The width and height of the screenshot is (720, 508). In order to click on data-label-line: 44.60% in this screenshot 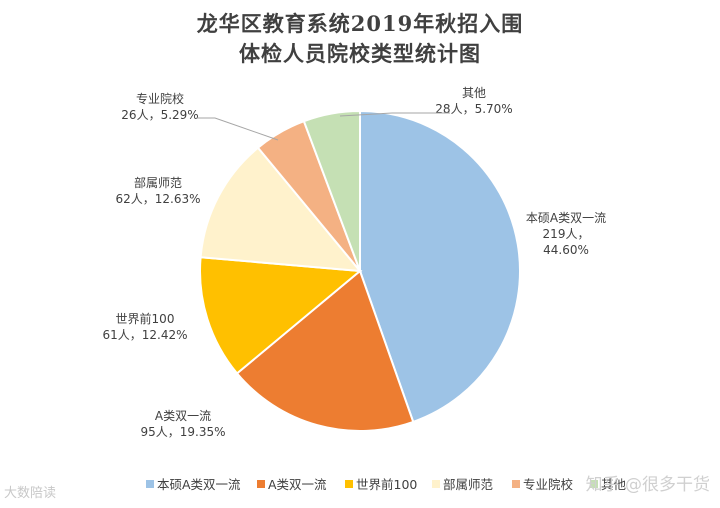, I will do `click(566, 250)`.